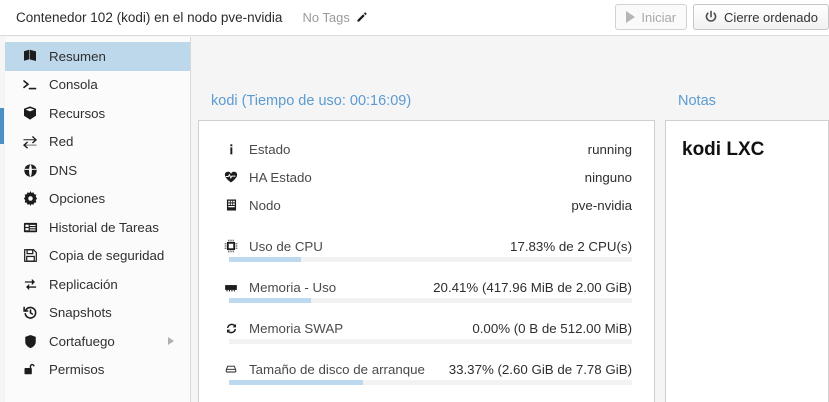 The image size is (829, 402). I want to click on cpu-progress-bar, so click(430, 259).